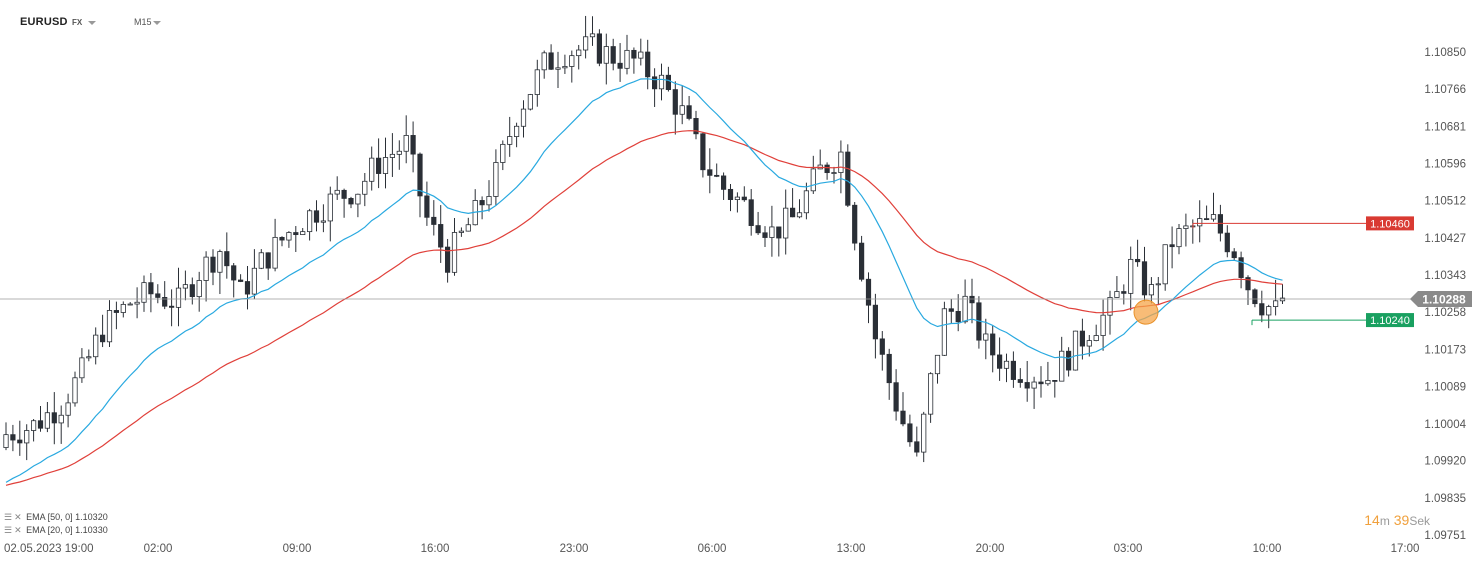  I want to click on support-price-tag, so click(1390, 320).